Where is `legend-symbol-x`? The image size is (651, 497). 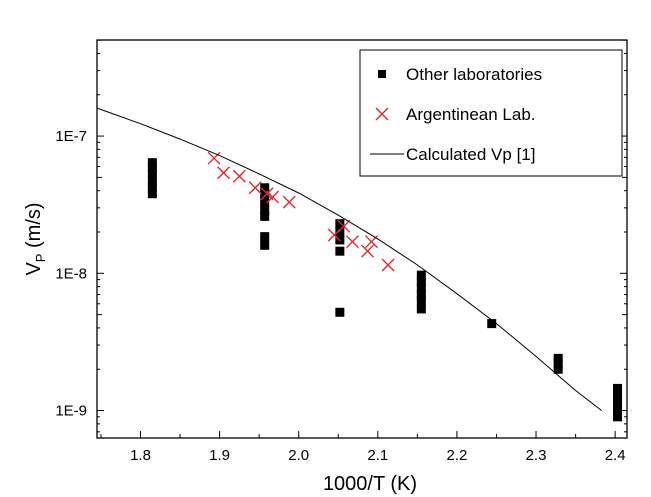
legend-symbol-x is located at coordinates (382, 114).